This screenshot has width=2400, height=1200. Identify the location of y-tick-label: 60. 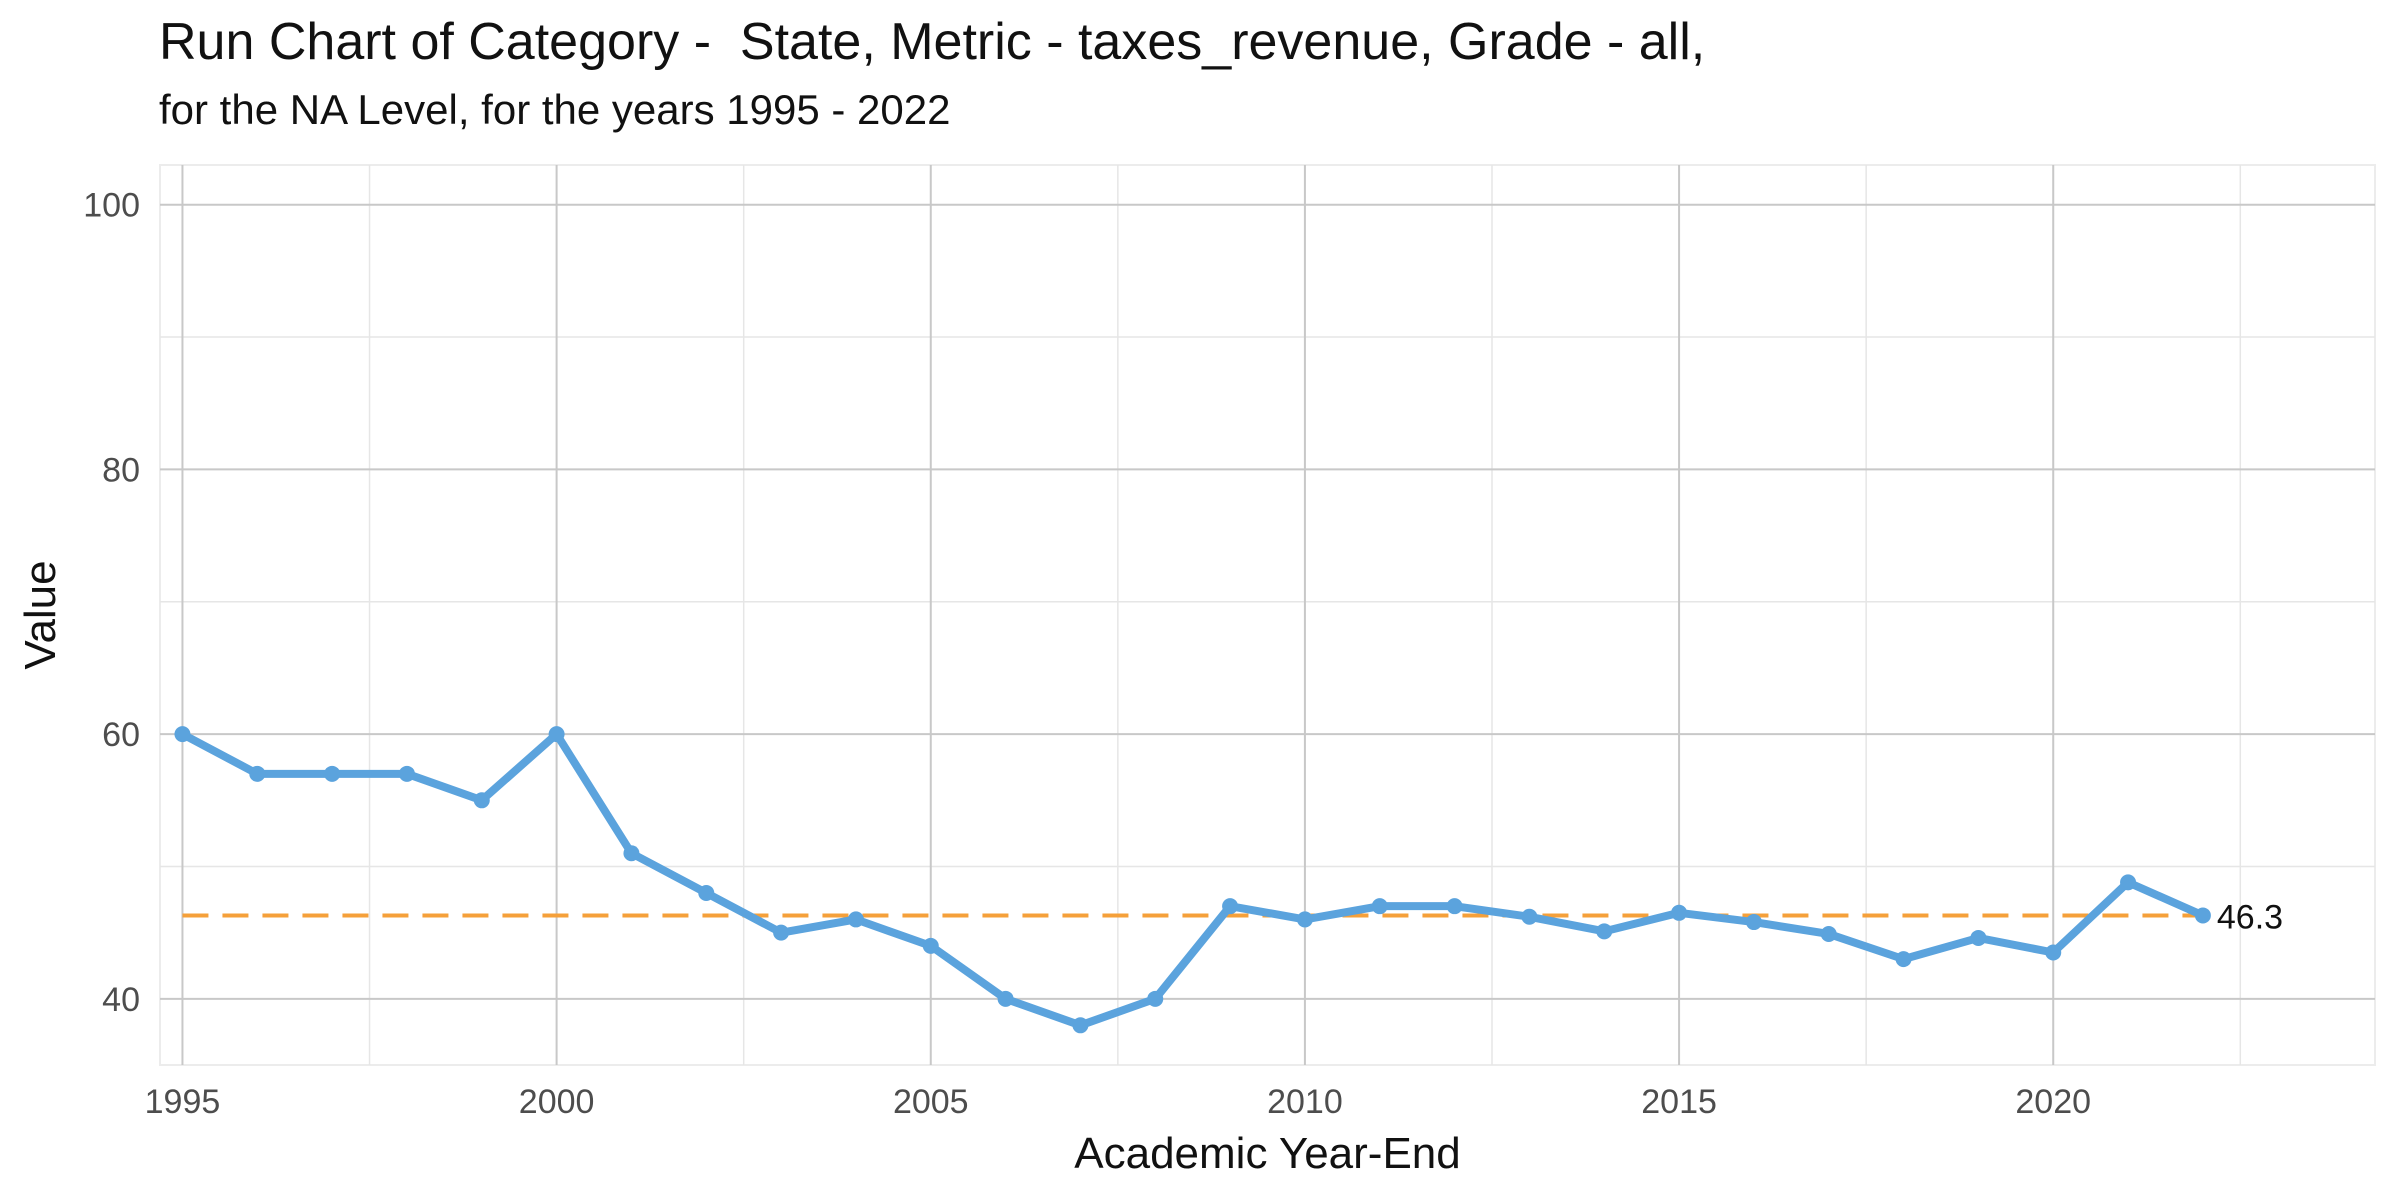
(121, 735).